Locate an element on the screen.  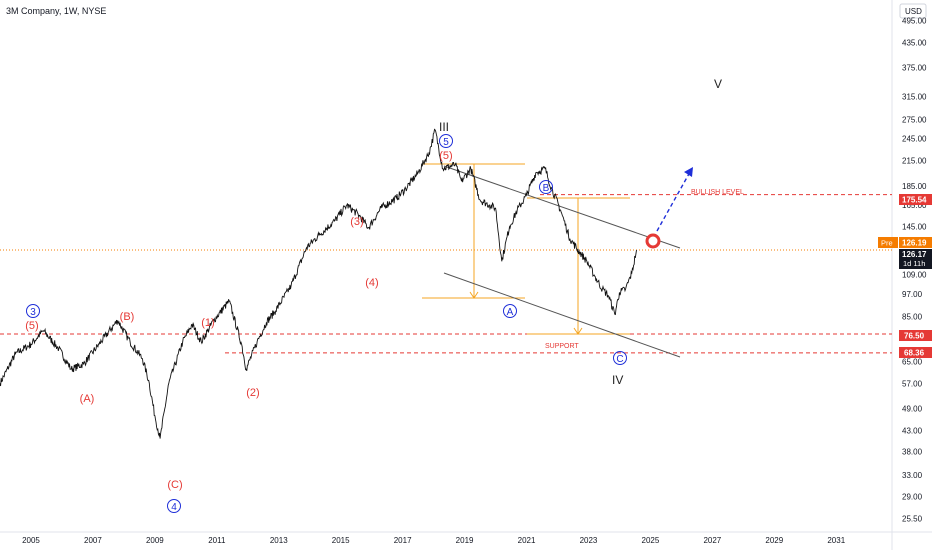
x-tick-label: 2011 is located at coordinates (217, 540).